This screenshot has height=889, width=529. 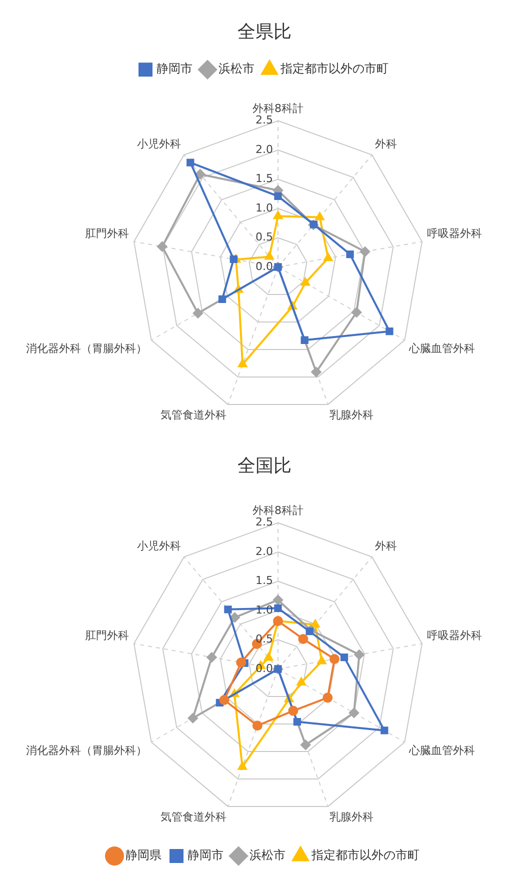 I want to click on legend-label: 静岡県, so click(x=144, y=855).